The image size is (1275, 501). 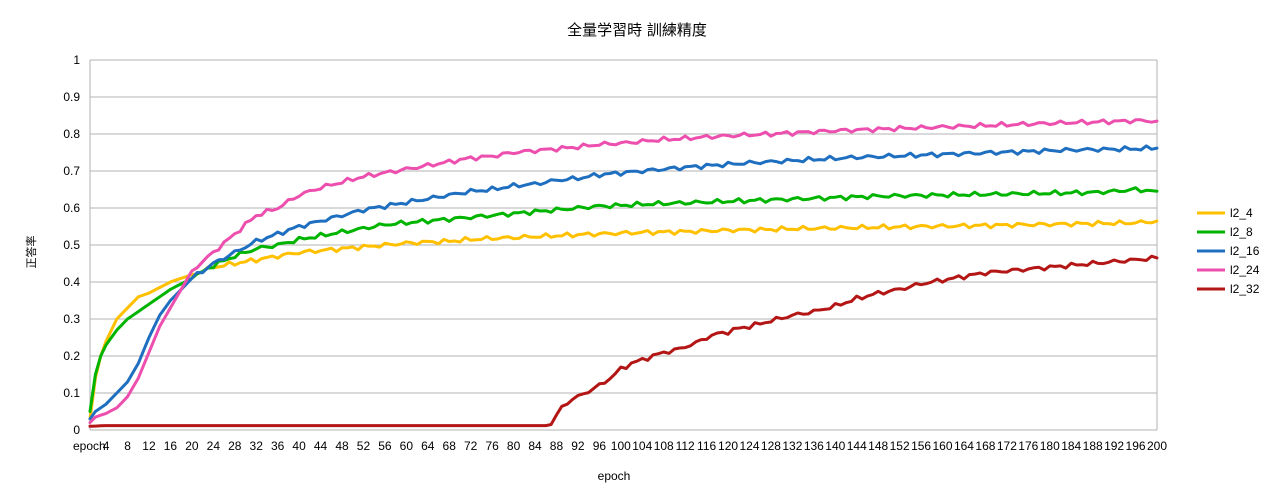 What do you see at coordinates (749, 446) in the screenshot?
I see `x-tick-label: 124` at bounding box center [749, 446].